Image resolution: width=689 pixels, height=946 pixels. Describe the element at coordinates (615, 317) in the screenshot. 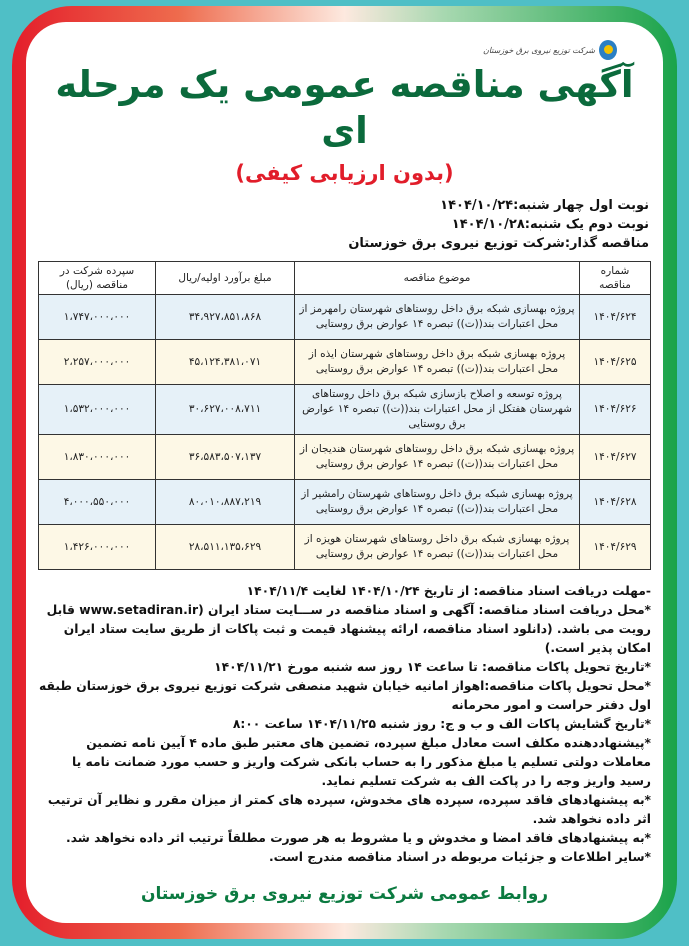

I see `cell-number: ۱۴۰۴/۶۲۴` at that location.